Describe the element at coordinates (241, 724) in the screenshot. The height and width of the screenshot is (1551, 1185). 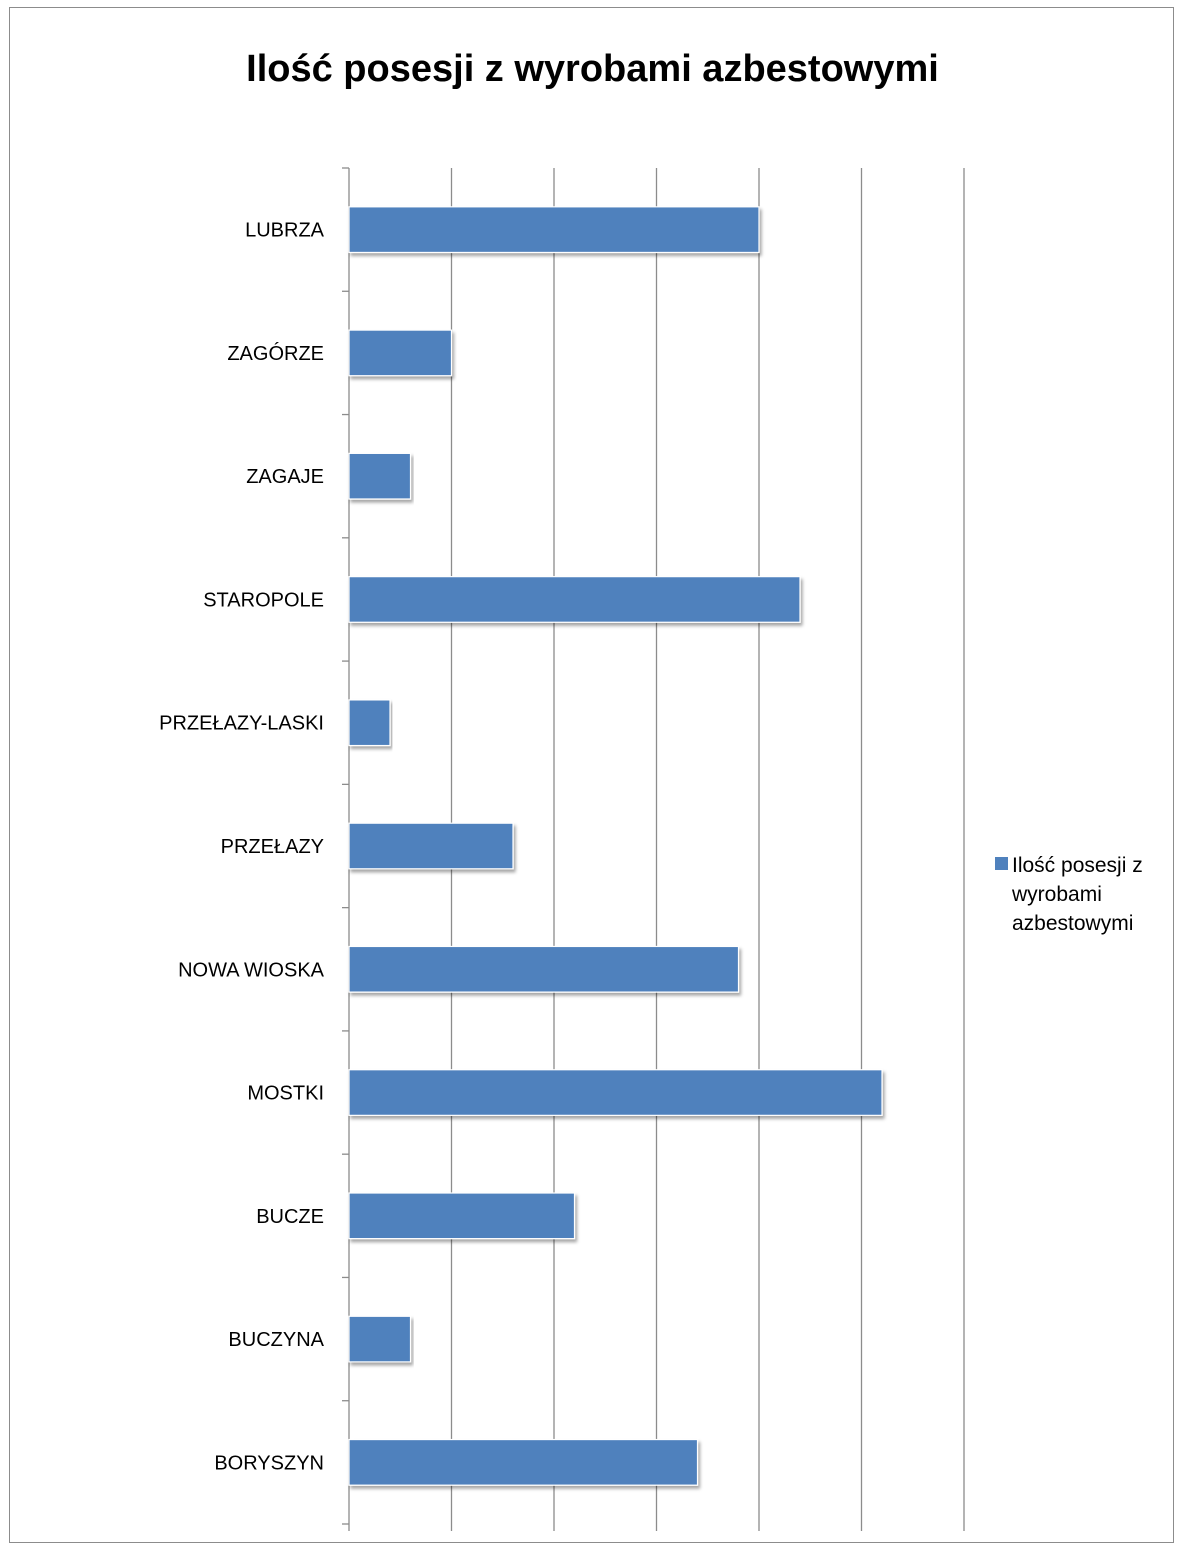
I see `category-label: PRZEŁAZY-LASKI` at that location.